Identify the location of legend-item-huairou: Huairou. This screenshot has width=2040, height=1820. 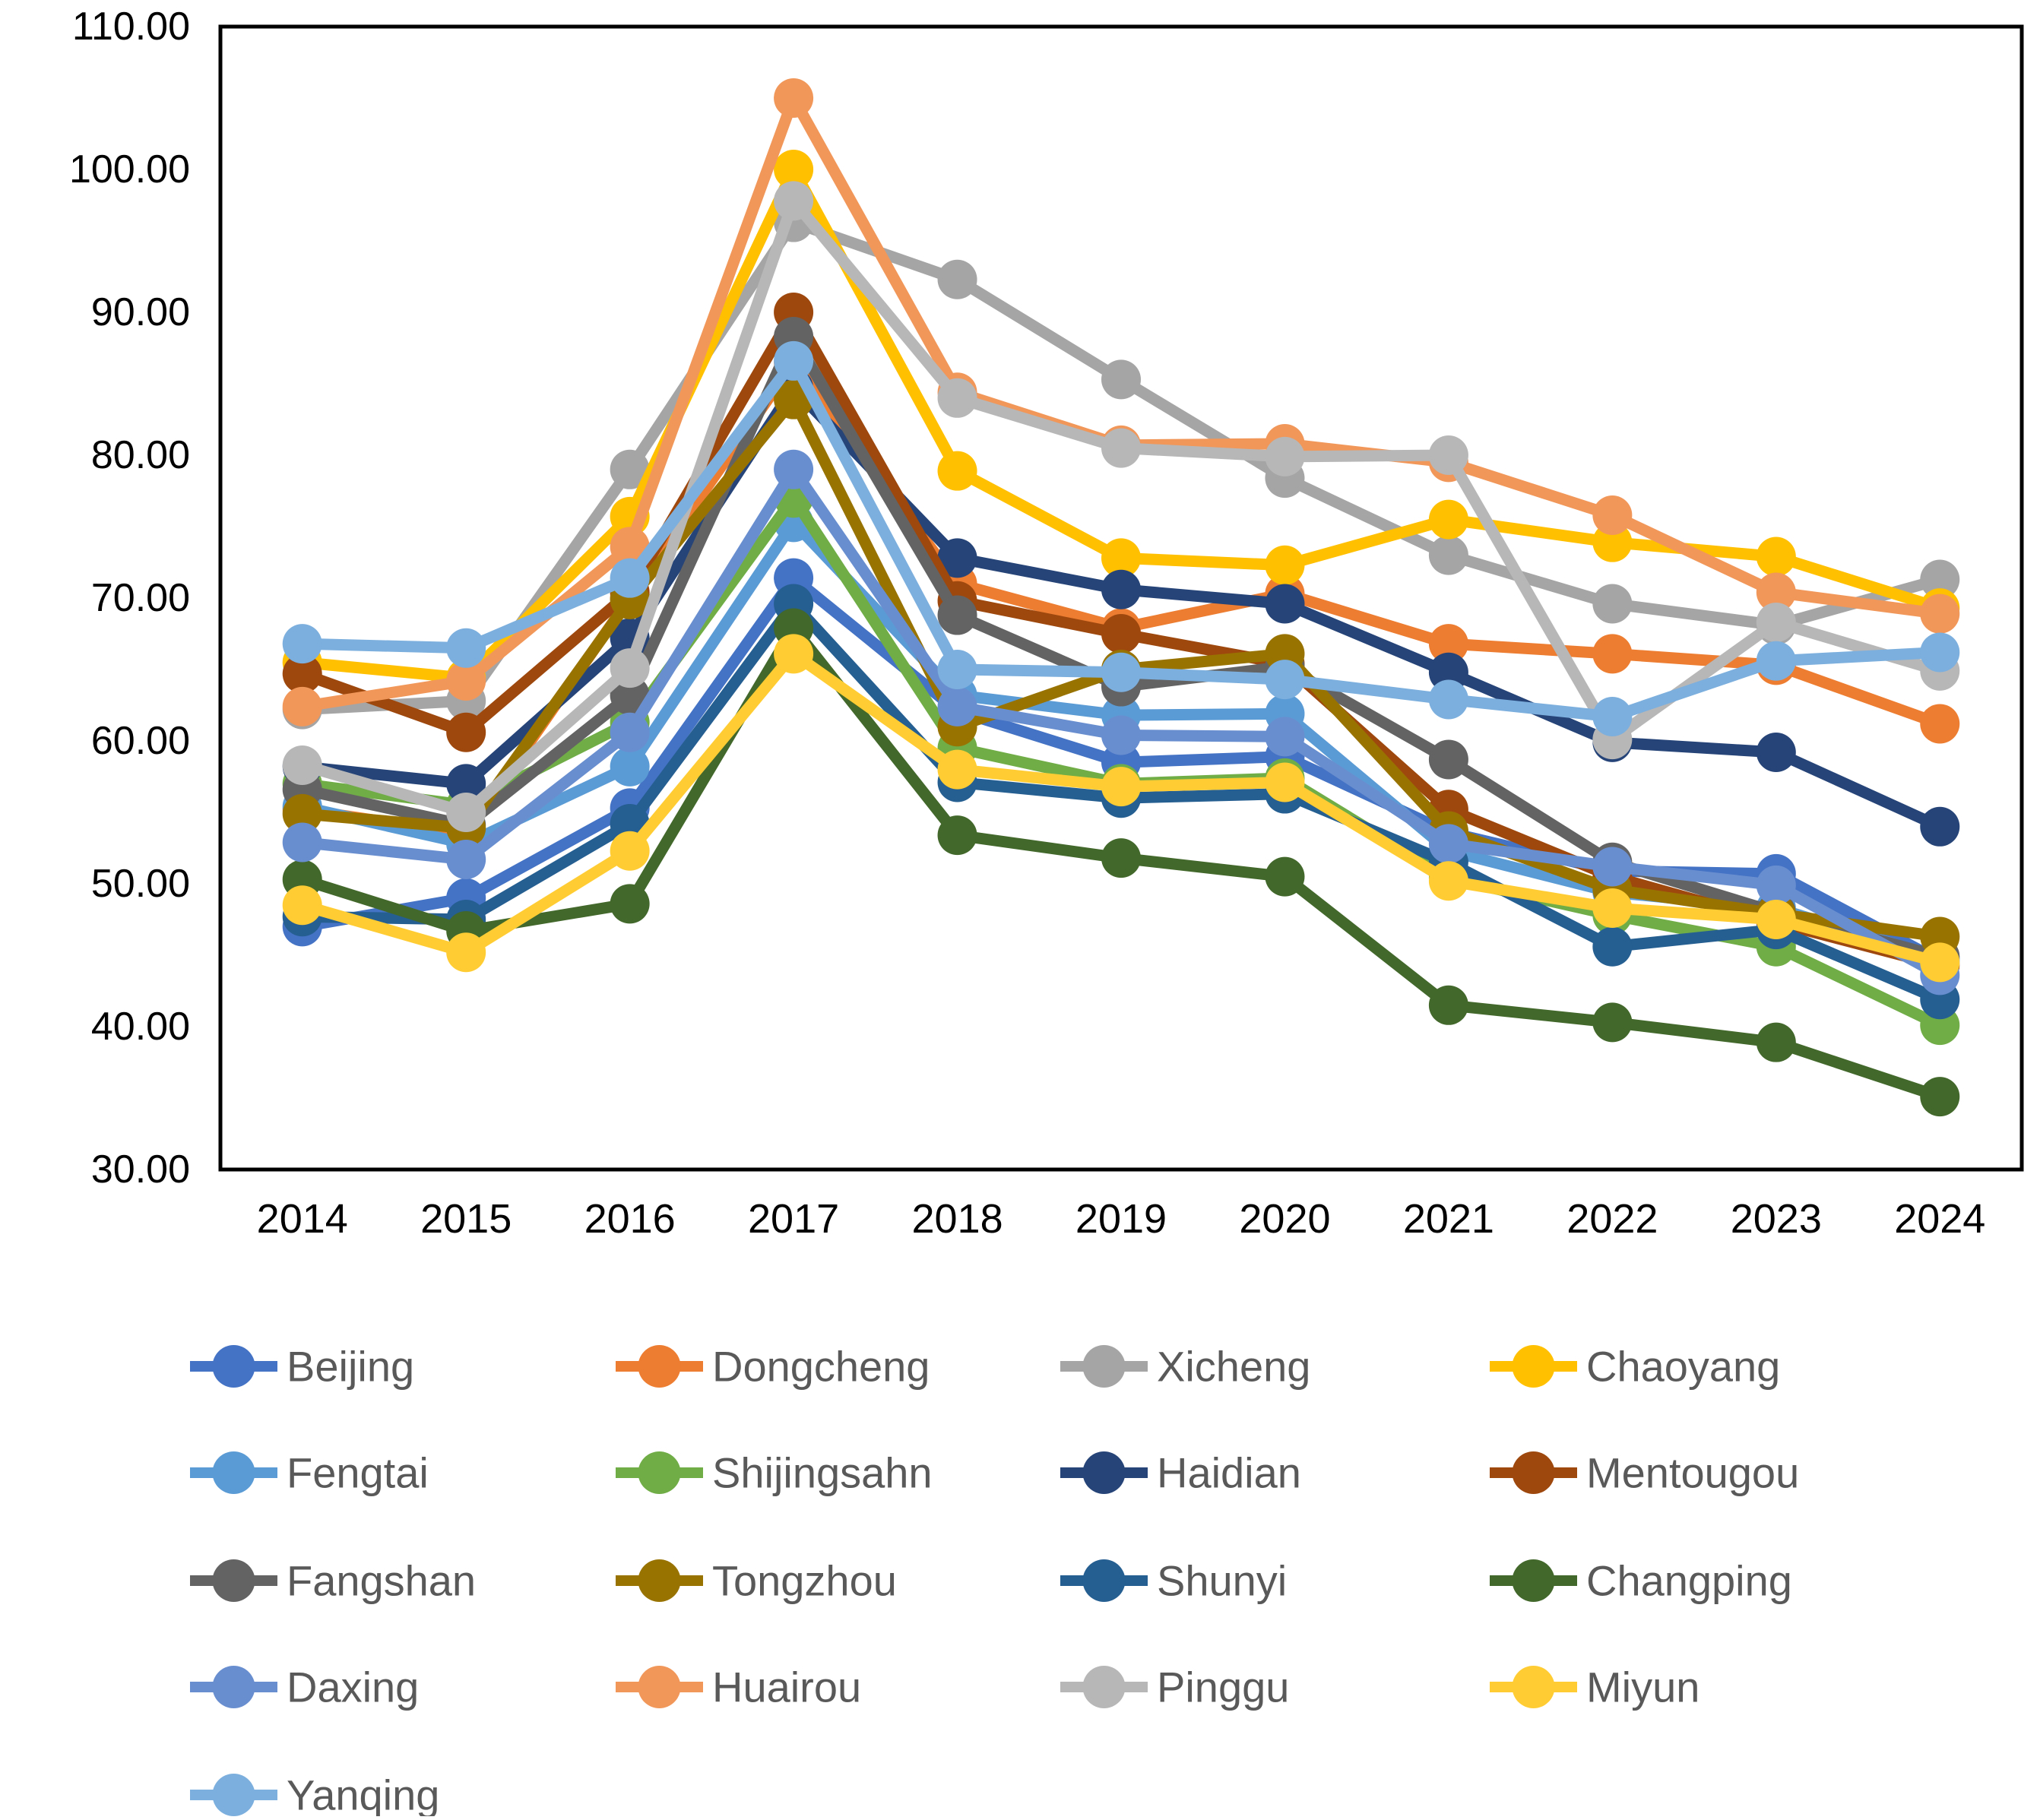
(738, 1687).